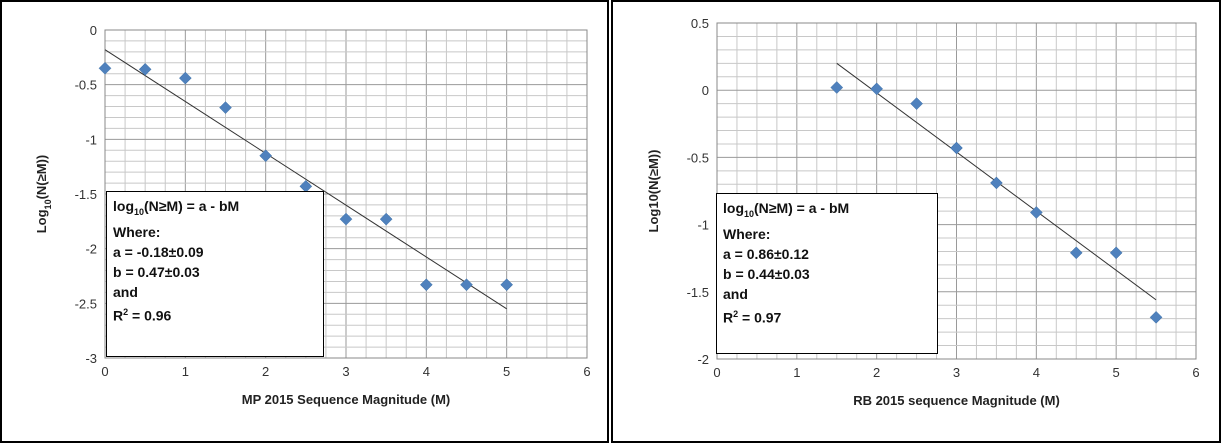 This screenshot has height=445, width=1221. I want to click on y-tick-label: -2.5, so click(86, 303).